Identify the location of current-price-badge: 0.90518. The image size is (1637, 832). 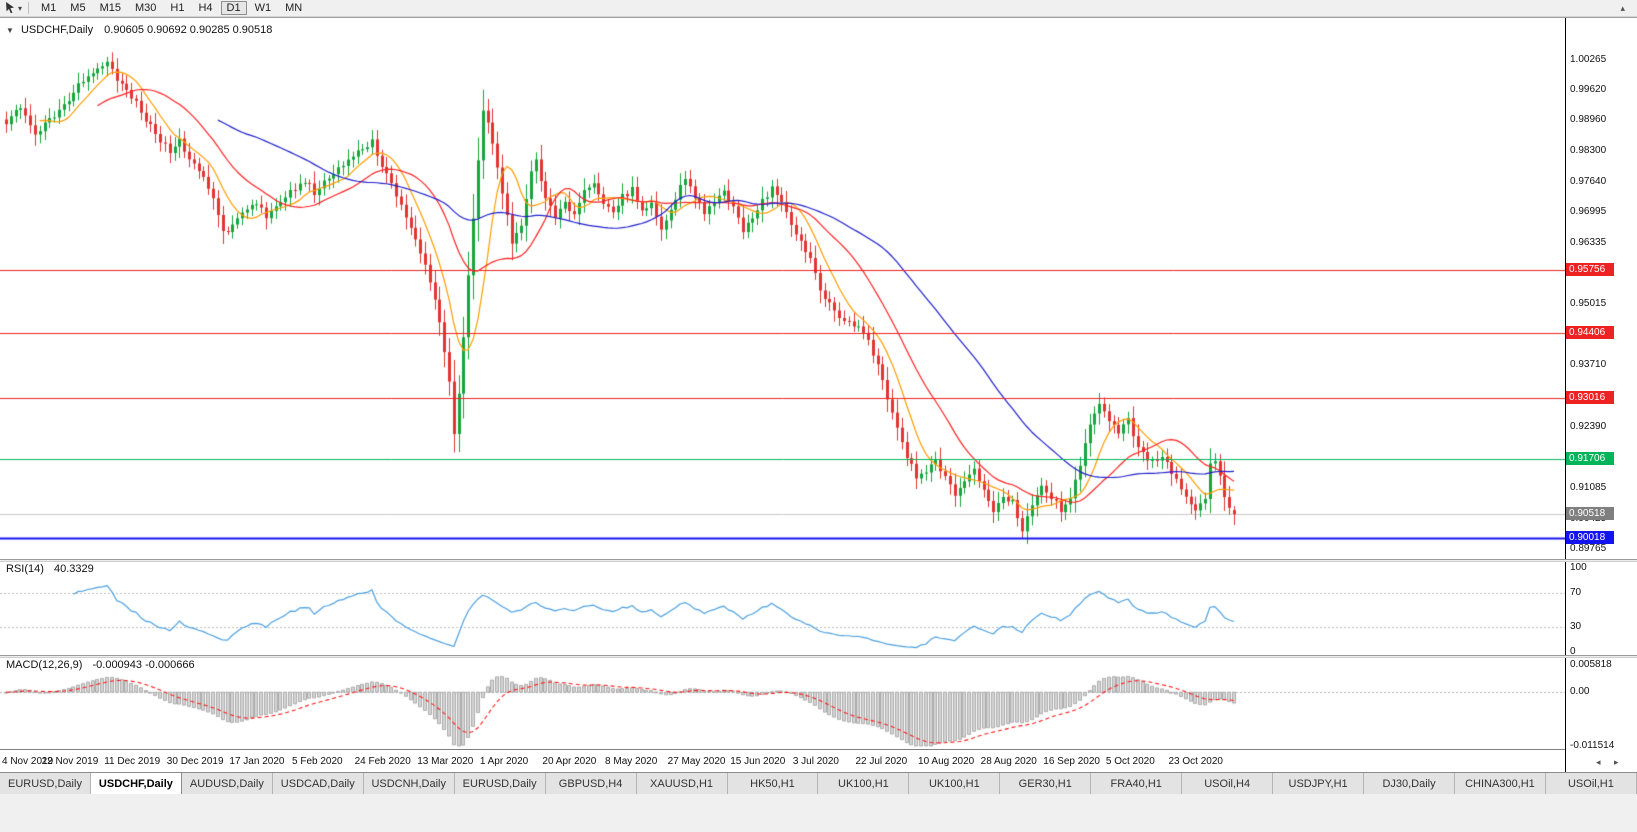
(1590, 514).